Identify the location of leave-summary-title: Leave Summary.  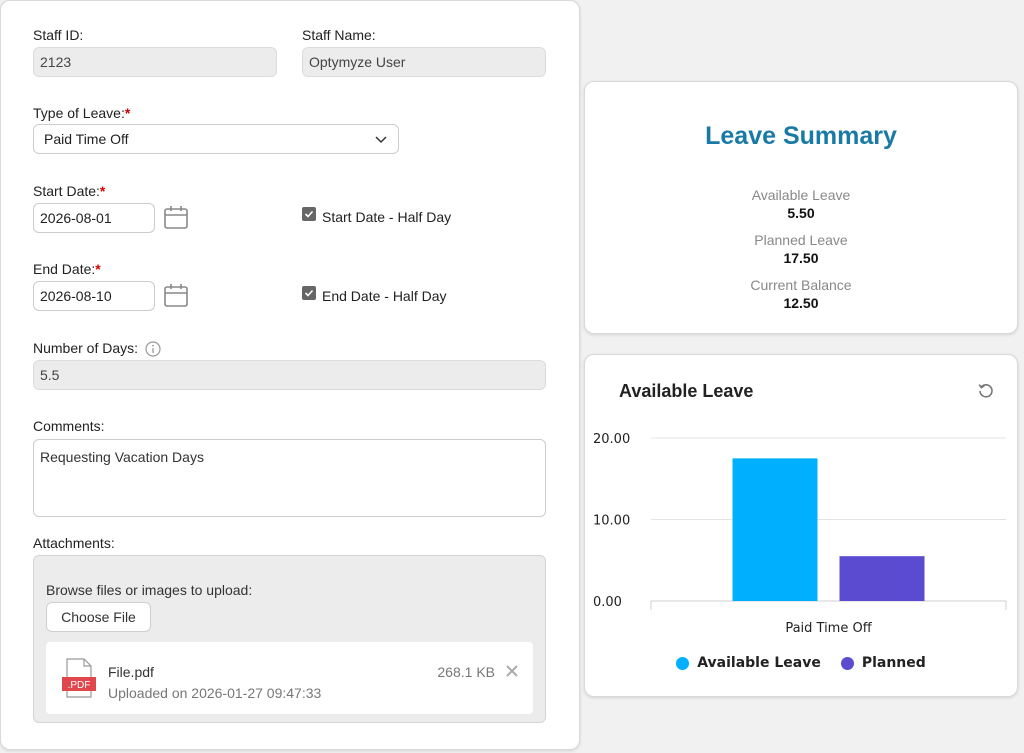
(801, 136).